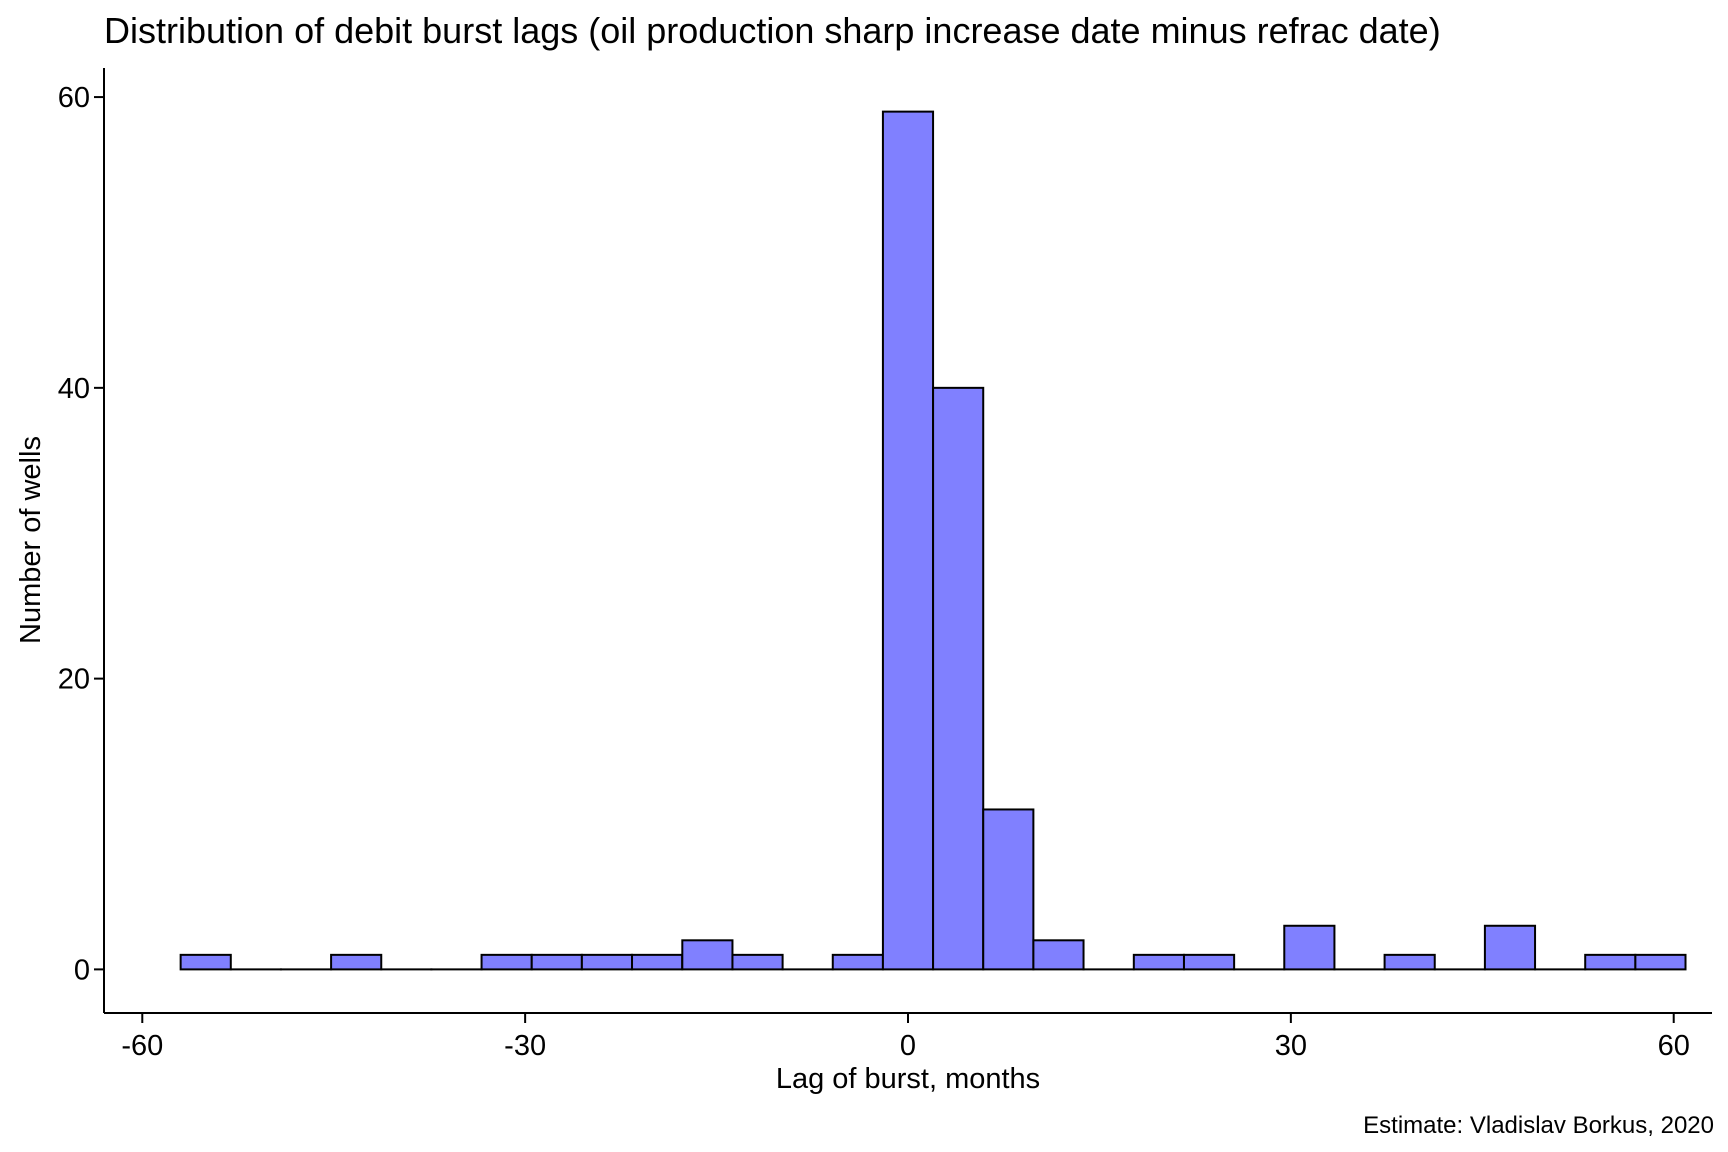 The height and width of the screenshot is (1152, 1728). What do you see at coordinates (81, 534) in the screenshot?
I see `y-axis-ticks: 0 20 40 60` at bounding box center [81, 534].